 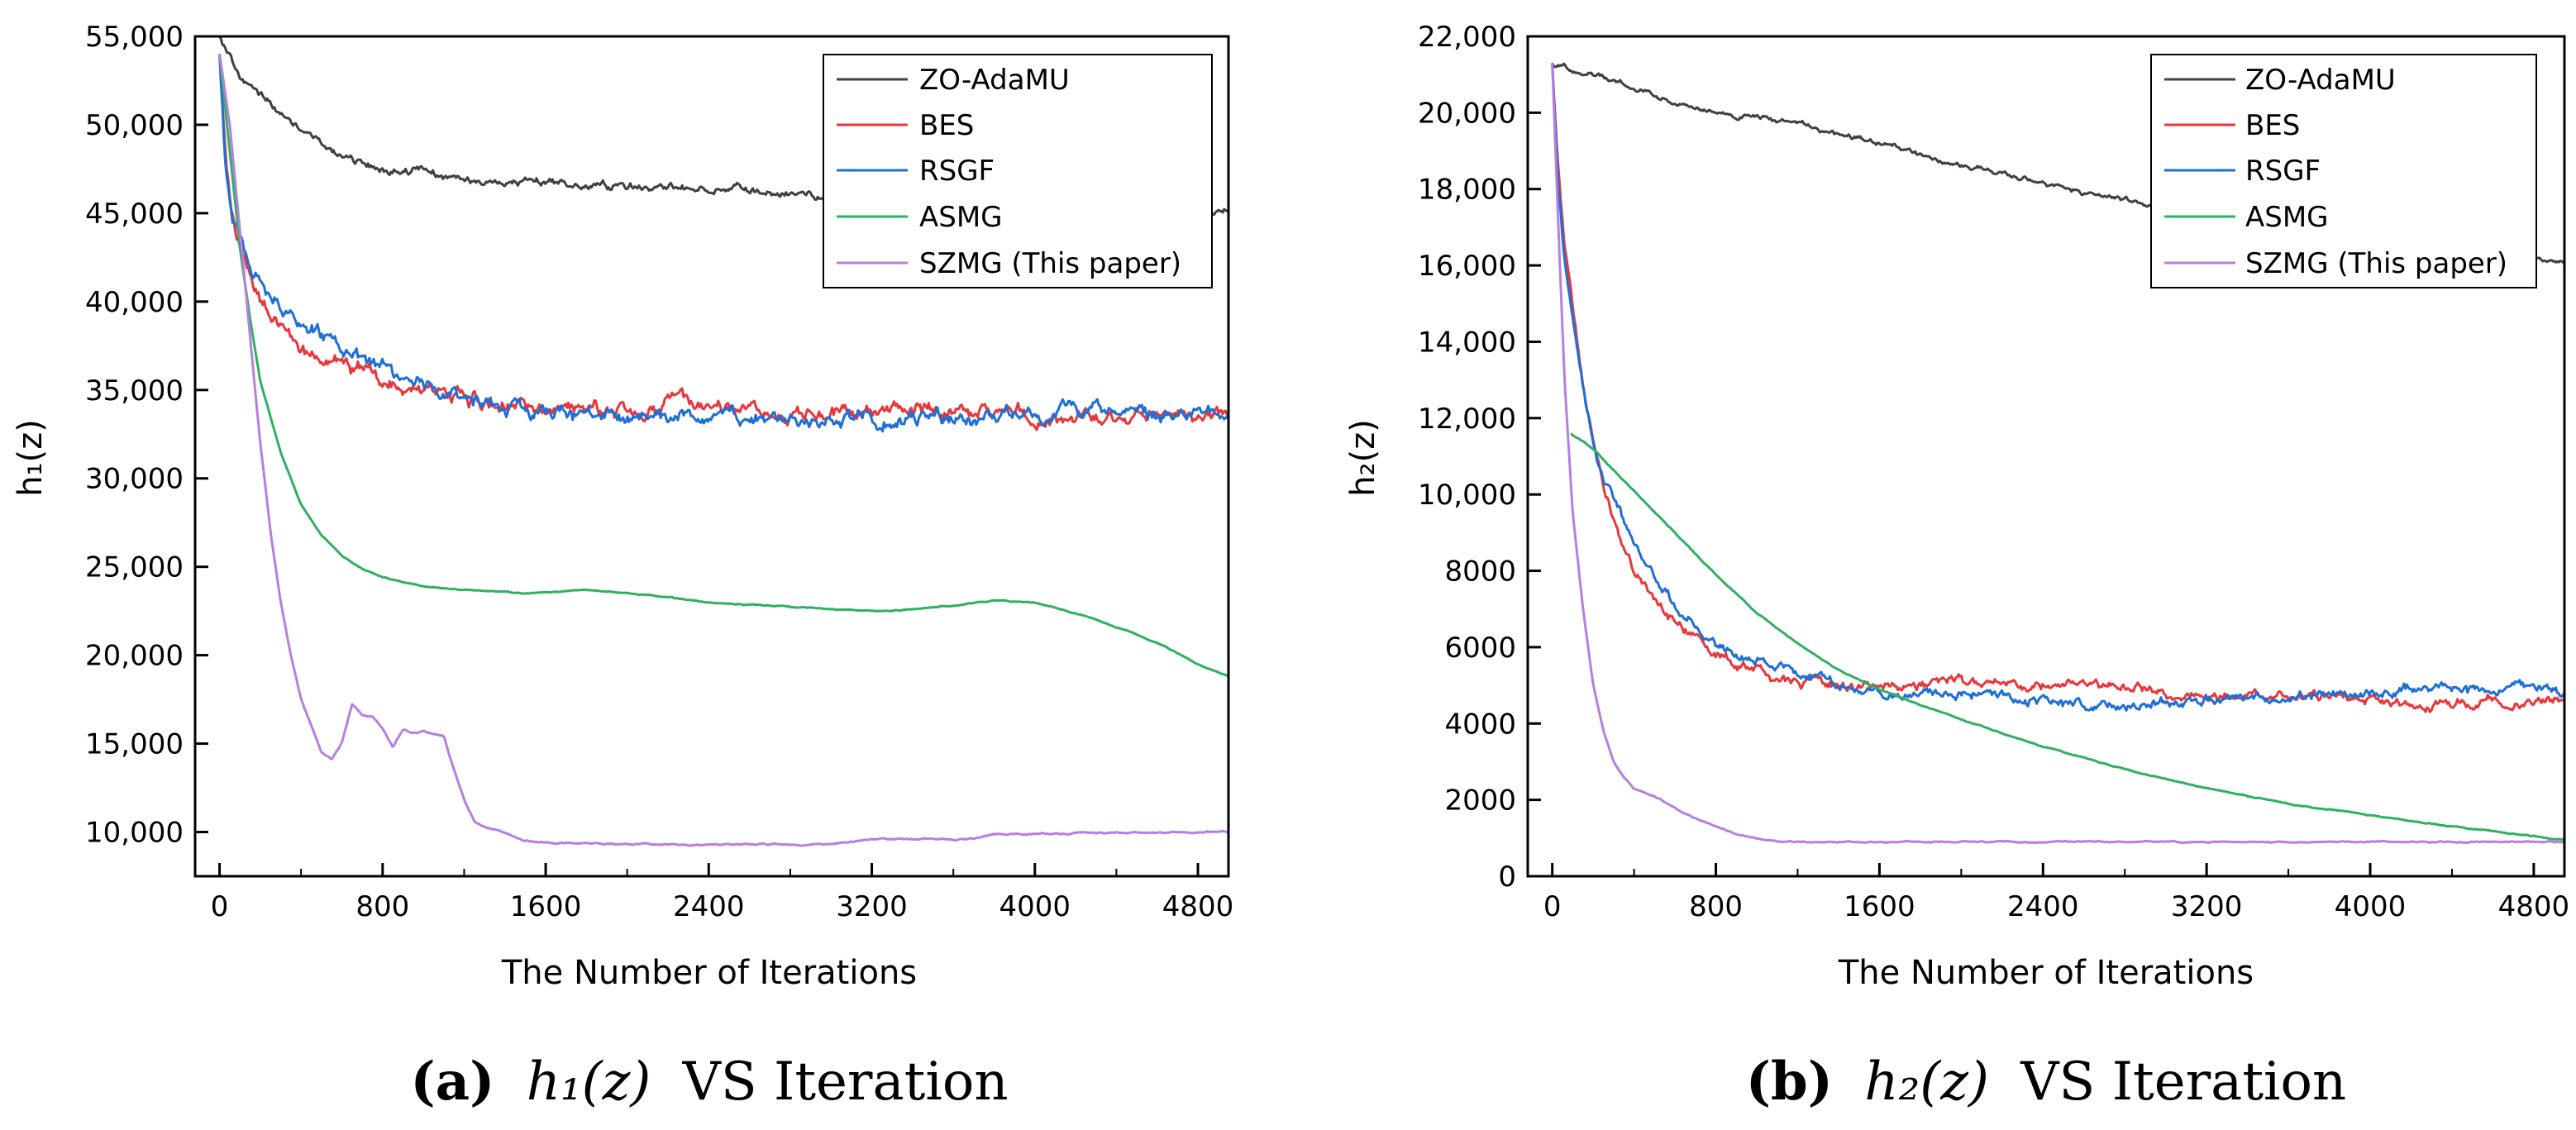 I want to click on x-tick-label-b: 2400, so click(x=2043, y=906).